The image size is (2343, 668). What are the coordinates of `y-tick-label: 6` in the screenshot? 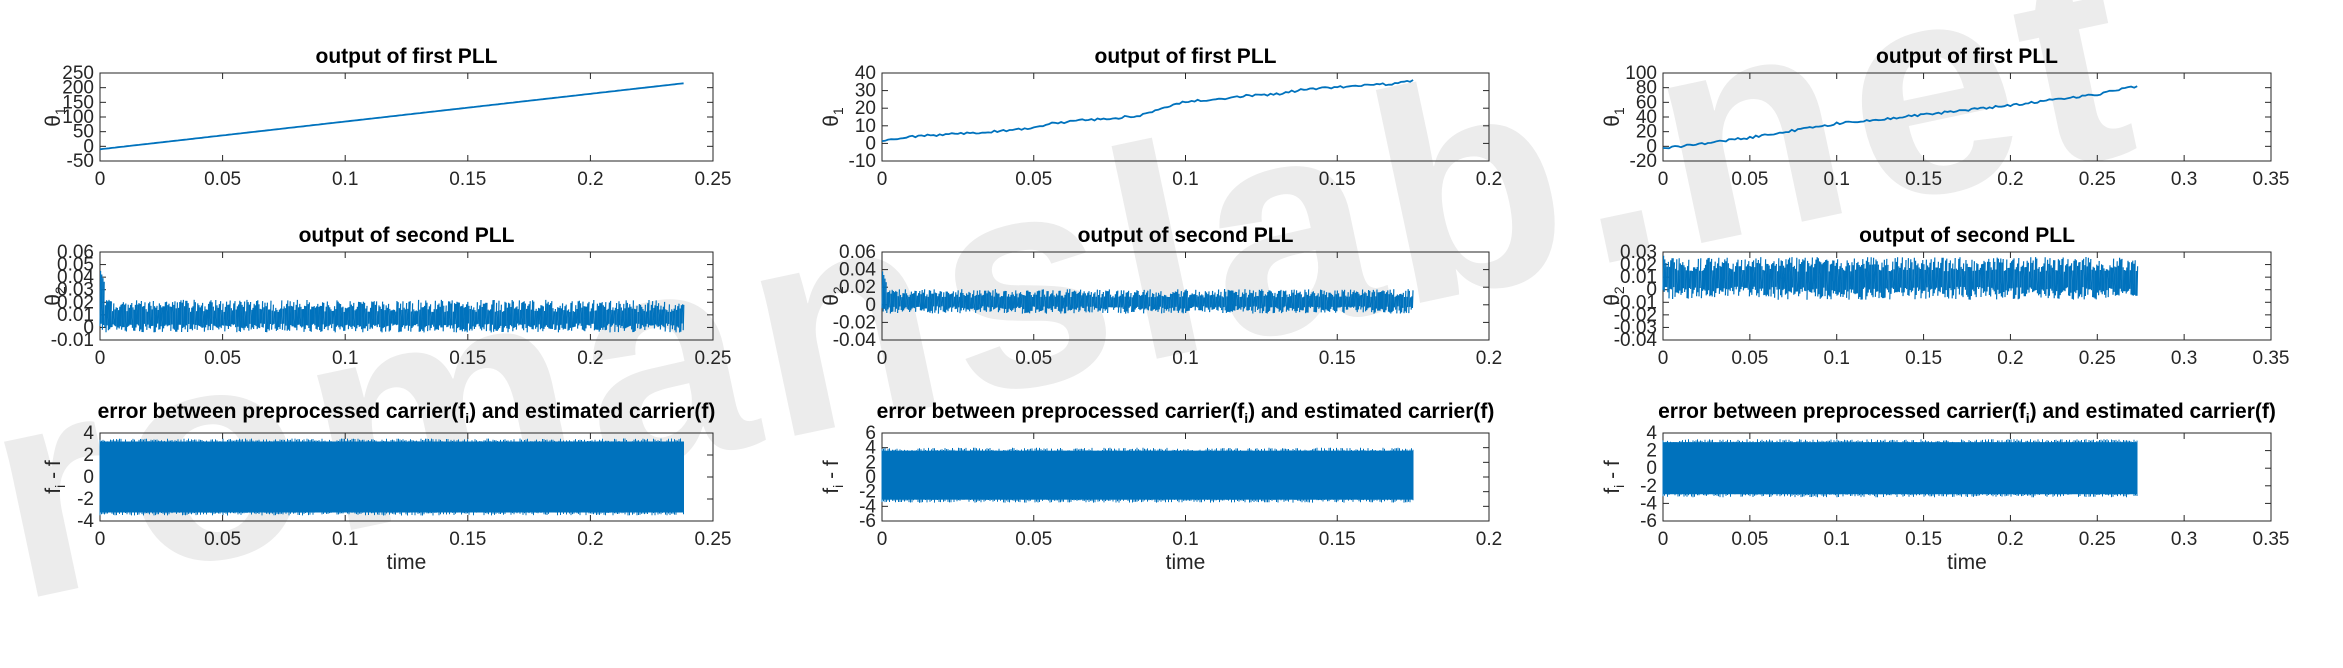 It's located at (870, 433).